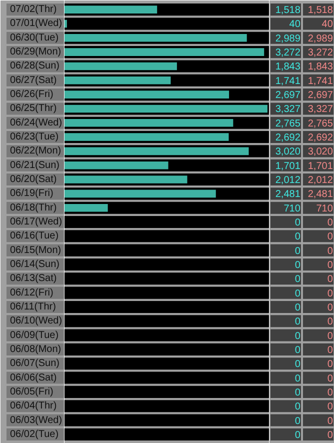  I want to click on y-tick-label: 06/30(Tue), so click(34, 38).